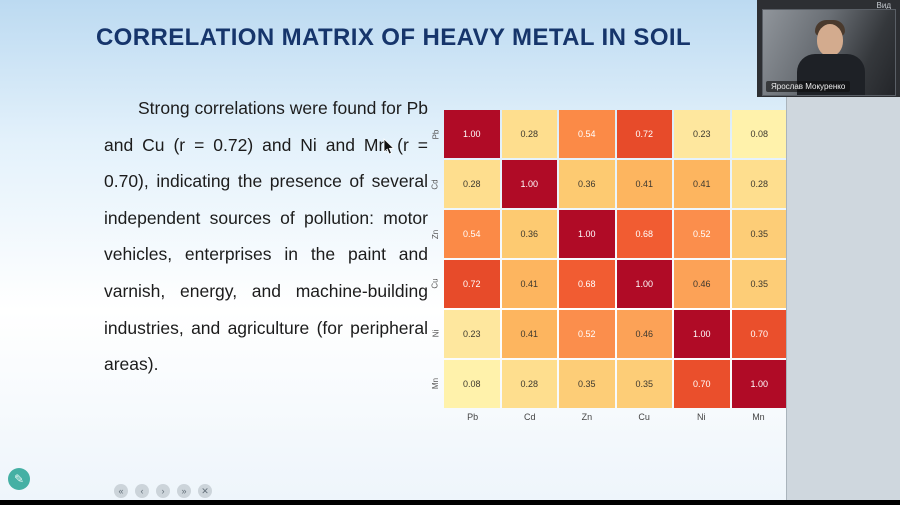  Describe the element at coordinates (702, 334) in the screenshot. I see `heatmap-cell-Ni-Ni: 1.00` at that location.